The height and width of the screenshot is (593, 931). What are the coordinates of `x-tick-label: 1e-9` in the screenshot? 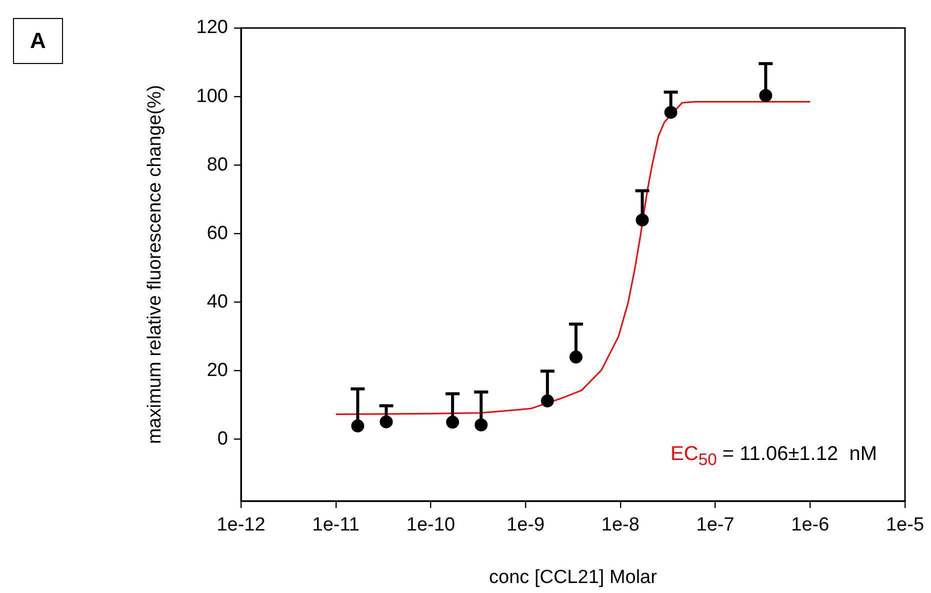 It's located at (525, 525).